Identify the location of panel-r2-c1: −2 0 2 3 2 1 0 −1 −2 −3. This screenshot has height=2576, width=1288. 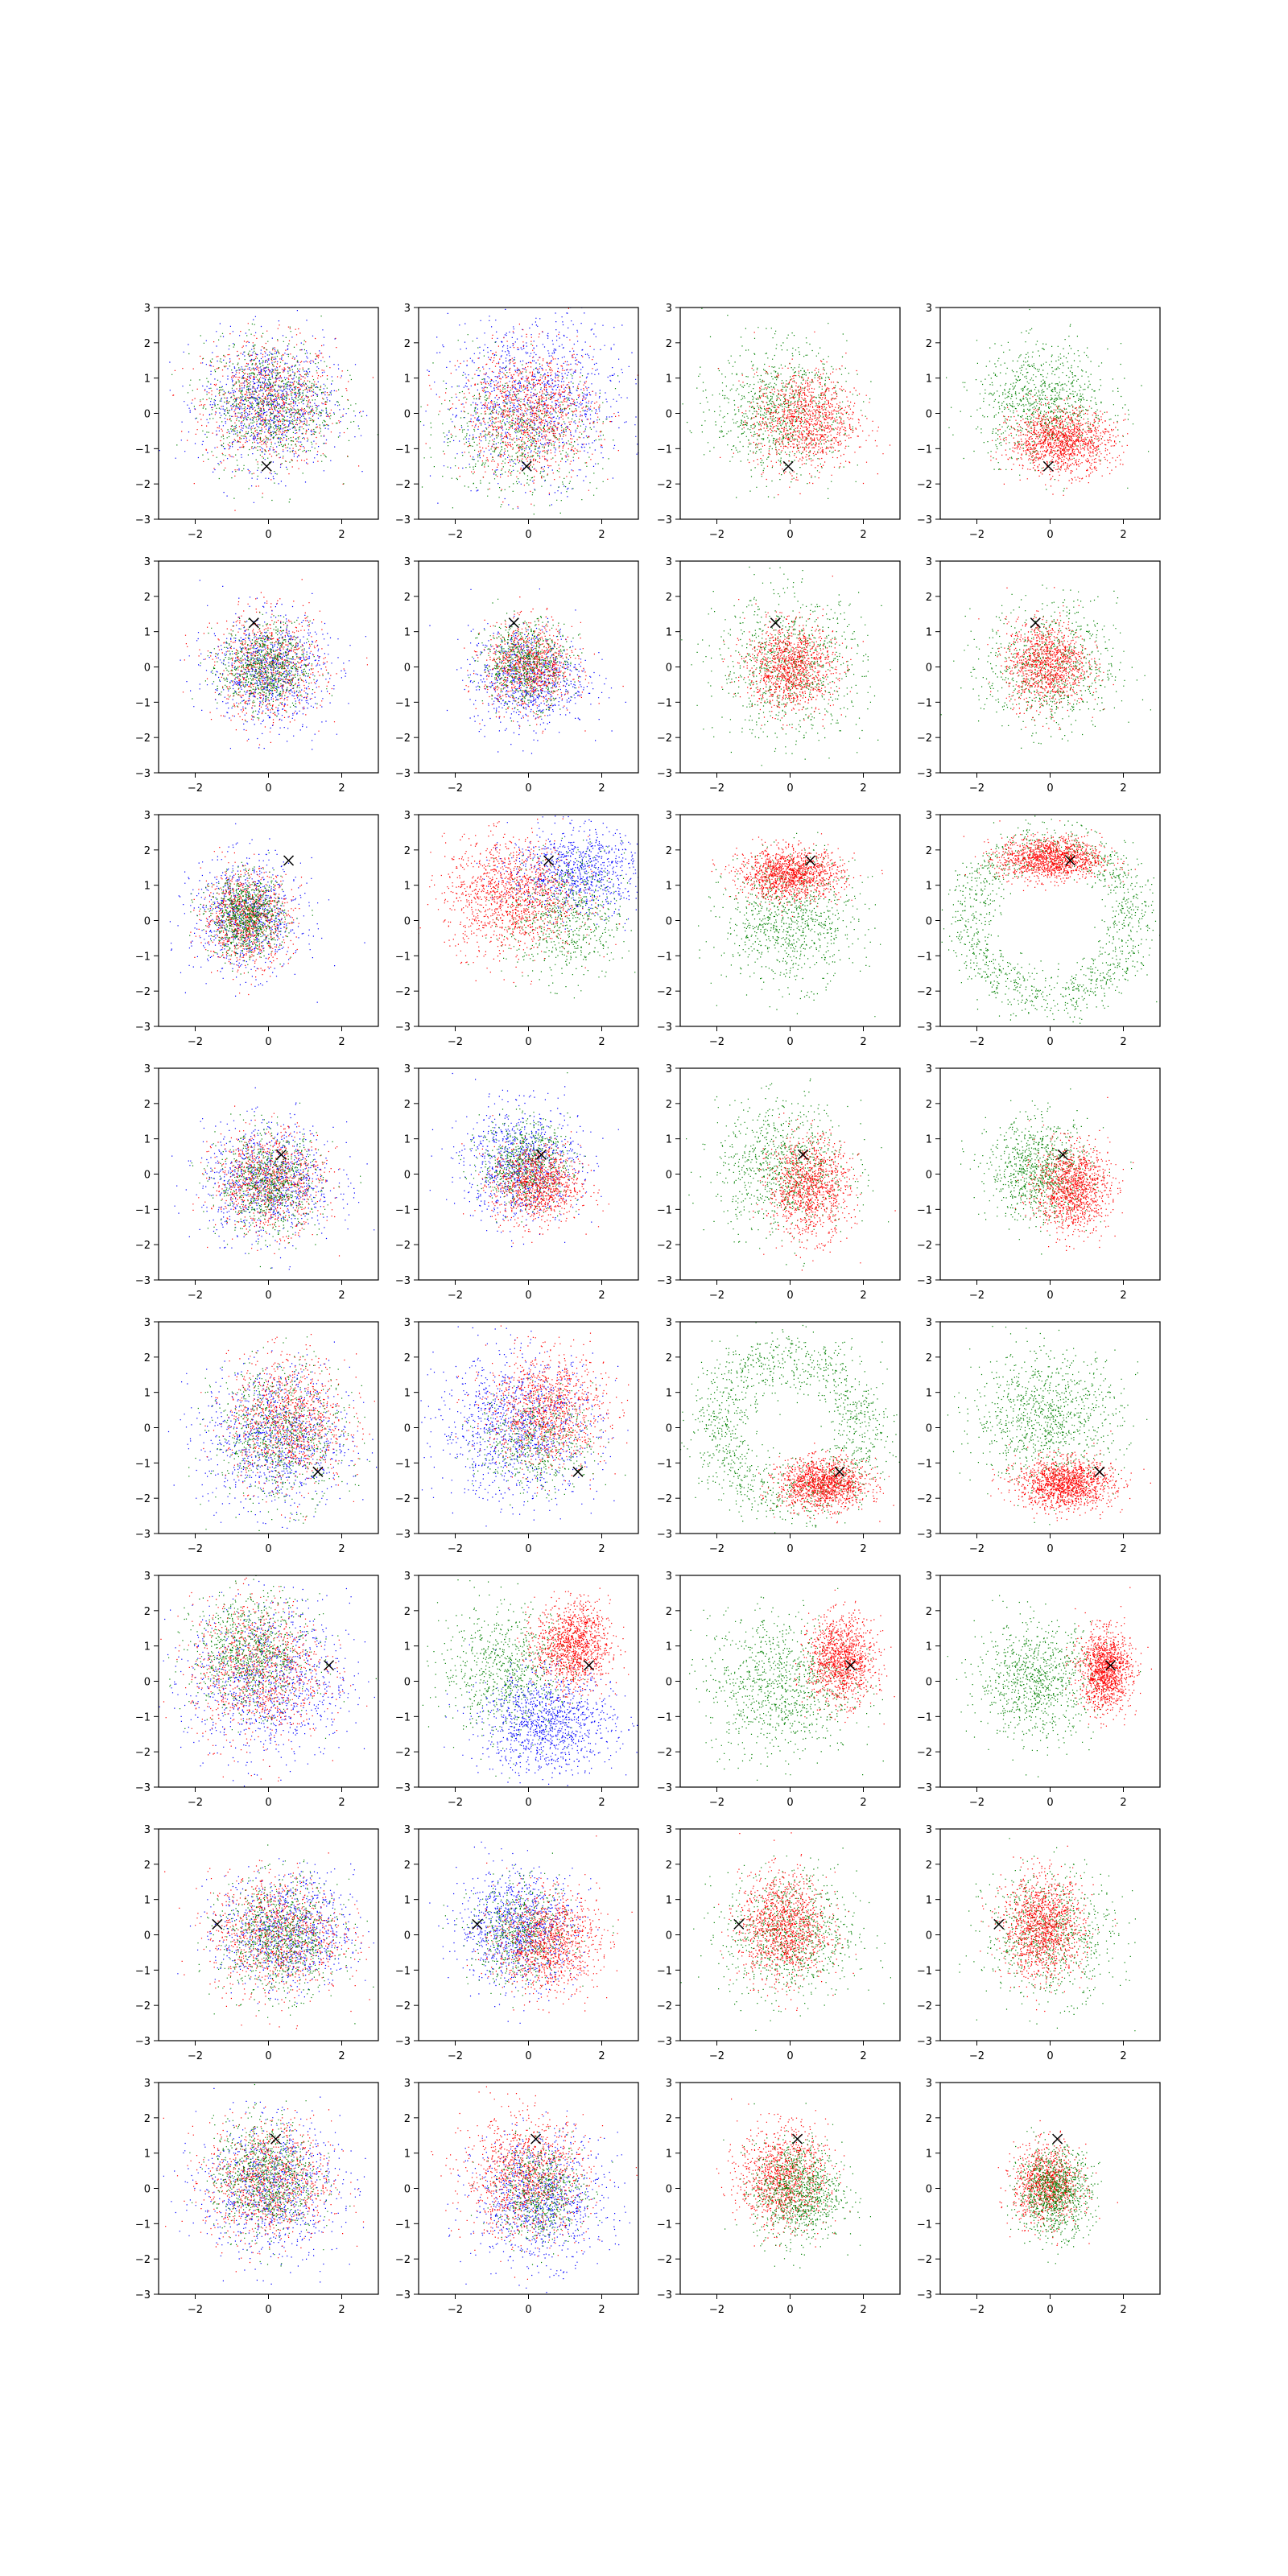
(257, 675).